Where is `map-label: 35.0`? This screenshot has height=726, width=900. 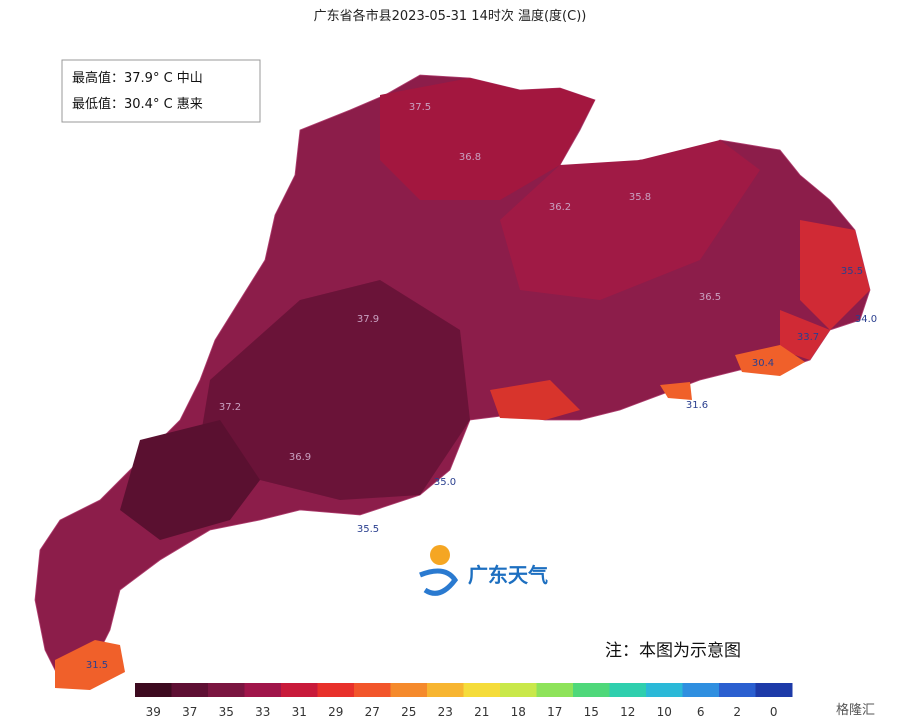
map-label: 35.0 is located at coordinates (445, 482).